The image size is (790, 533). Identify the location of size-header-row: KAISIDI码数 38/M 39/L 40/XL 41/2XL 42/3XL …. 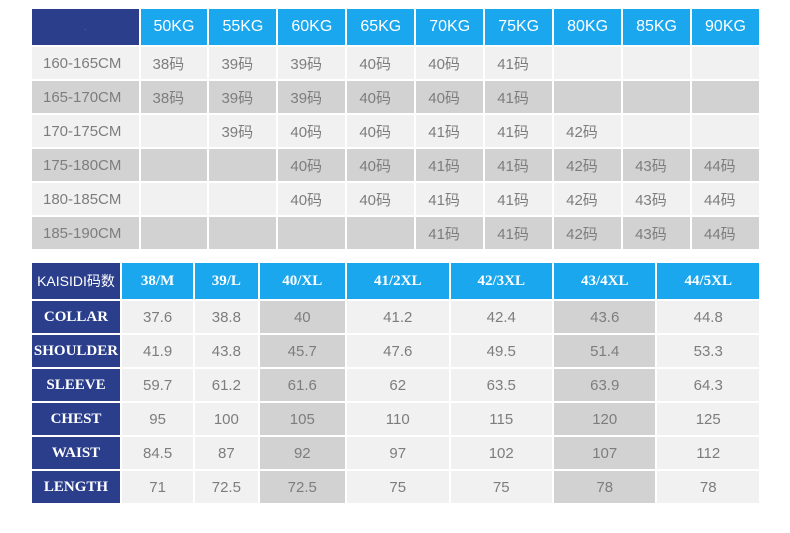
(395, 281).